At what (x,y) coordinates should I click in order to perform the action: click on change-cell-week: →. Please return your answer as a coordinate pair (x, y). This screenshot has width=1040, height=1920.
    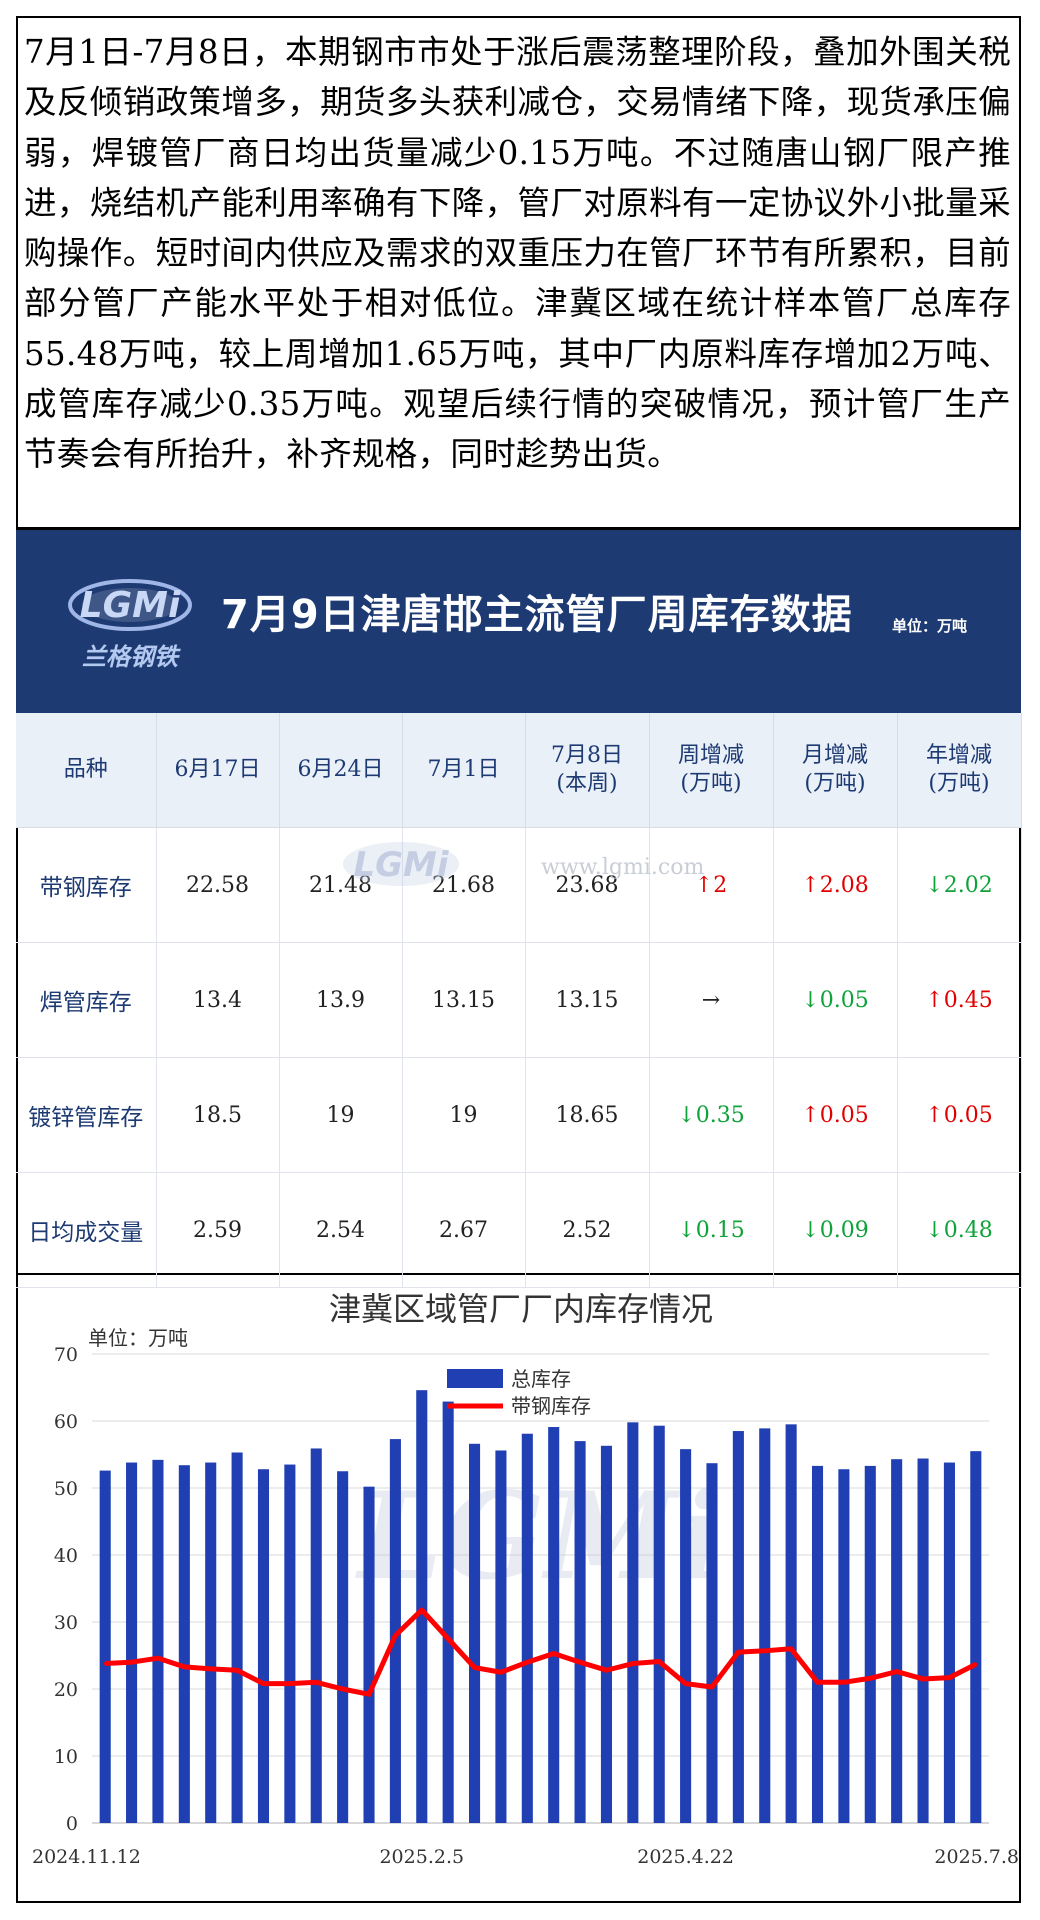
    Looking at the image, I should click on (711, 1000).